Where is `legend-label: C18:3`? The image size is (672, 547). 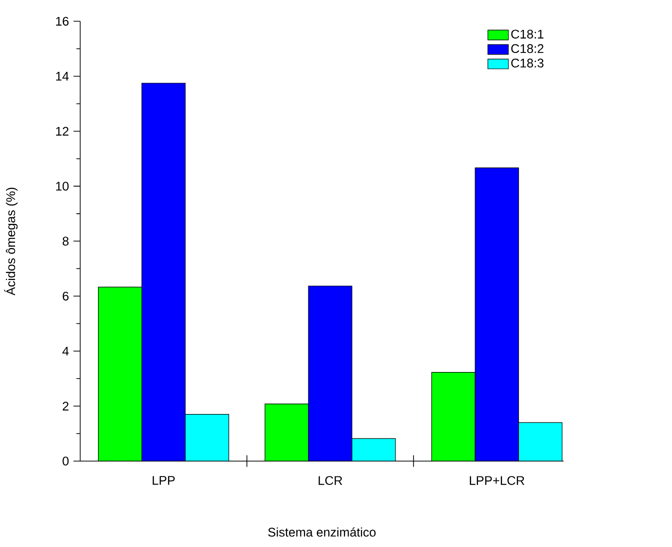
legend-label: C18:3 is located at coordinates (527, 63).